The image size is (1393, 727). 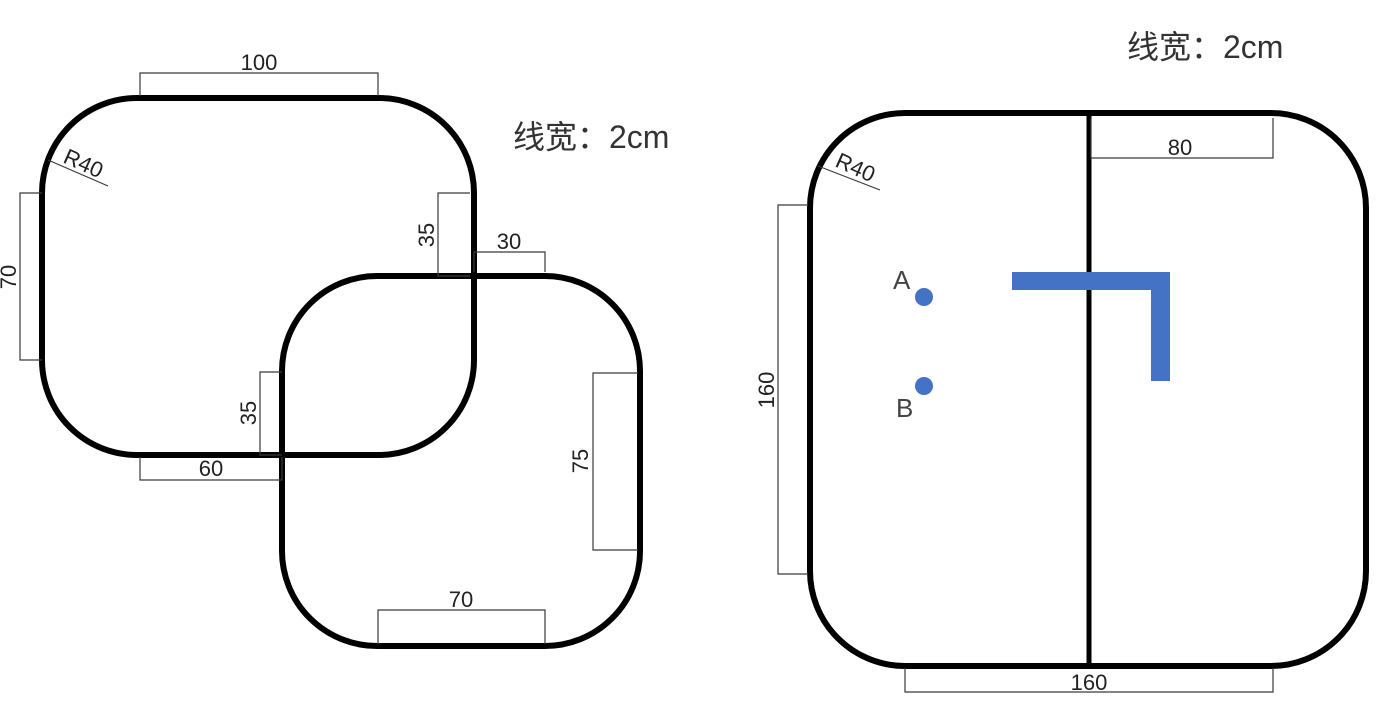 I want to click on point-a-label: A, so click(x=902, y=280).